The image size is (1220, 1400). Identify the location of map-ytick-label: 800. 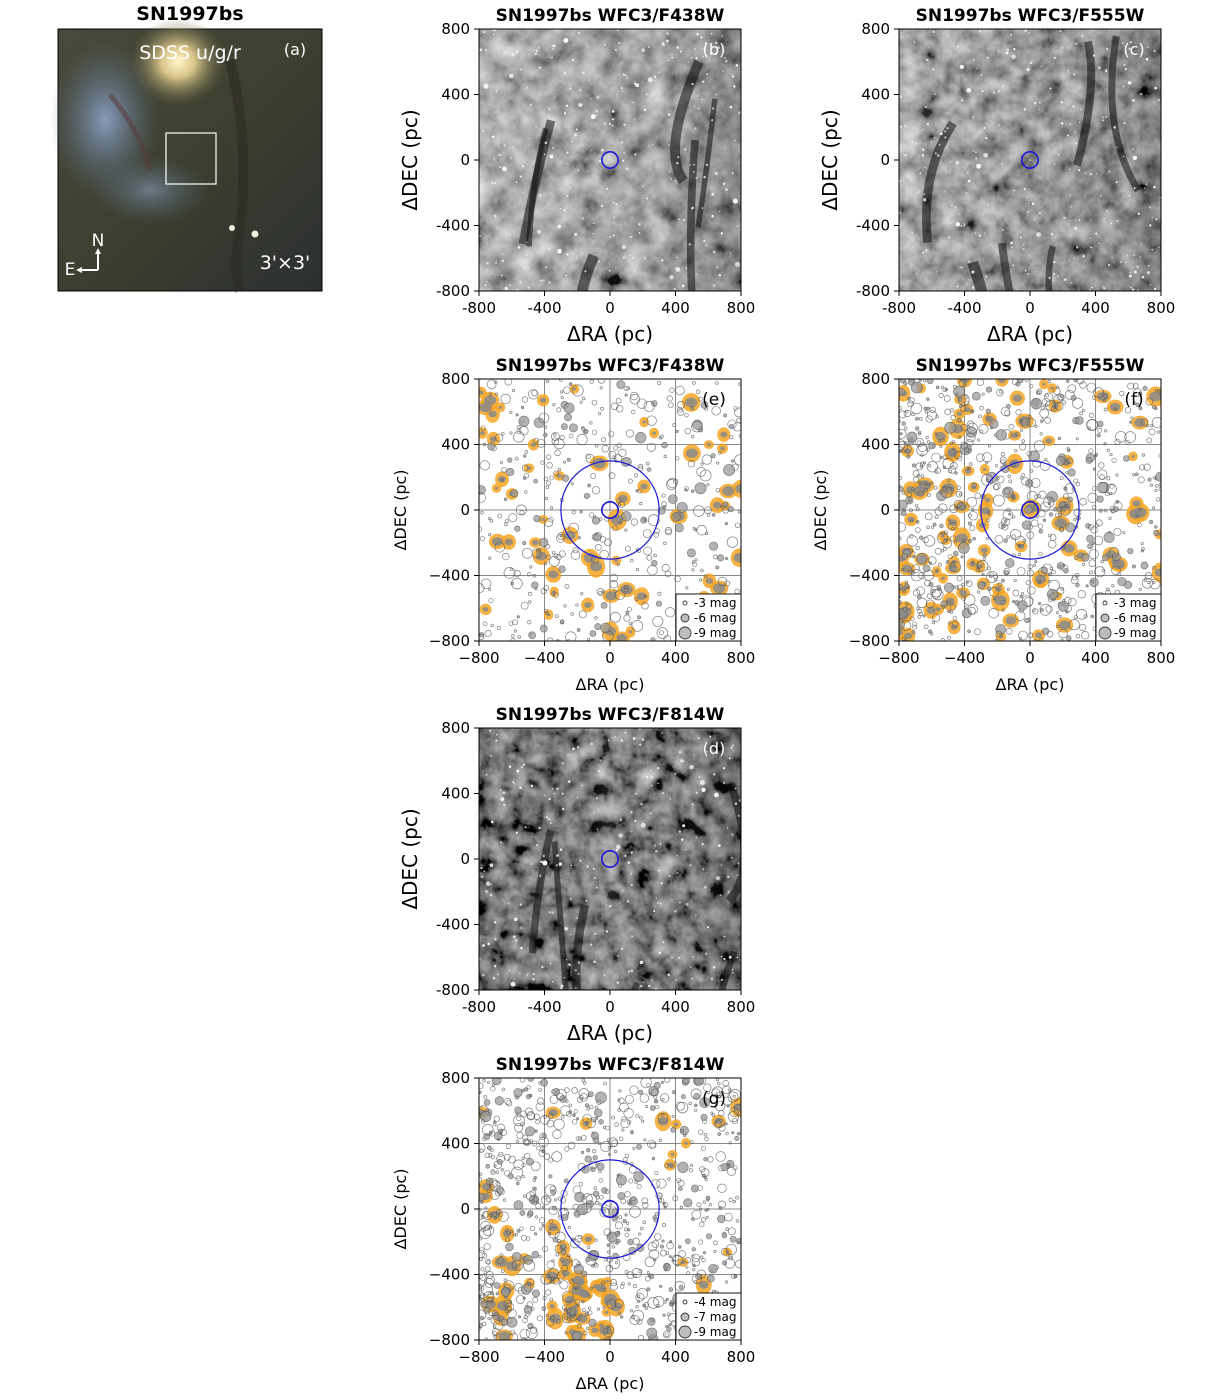
(875, 379).